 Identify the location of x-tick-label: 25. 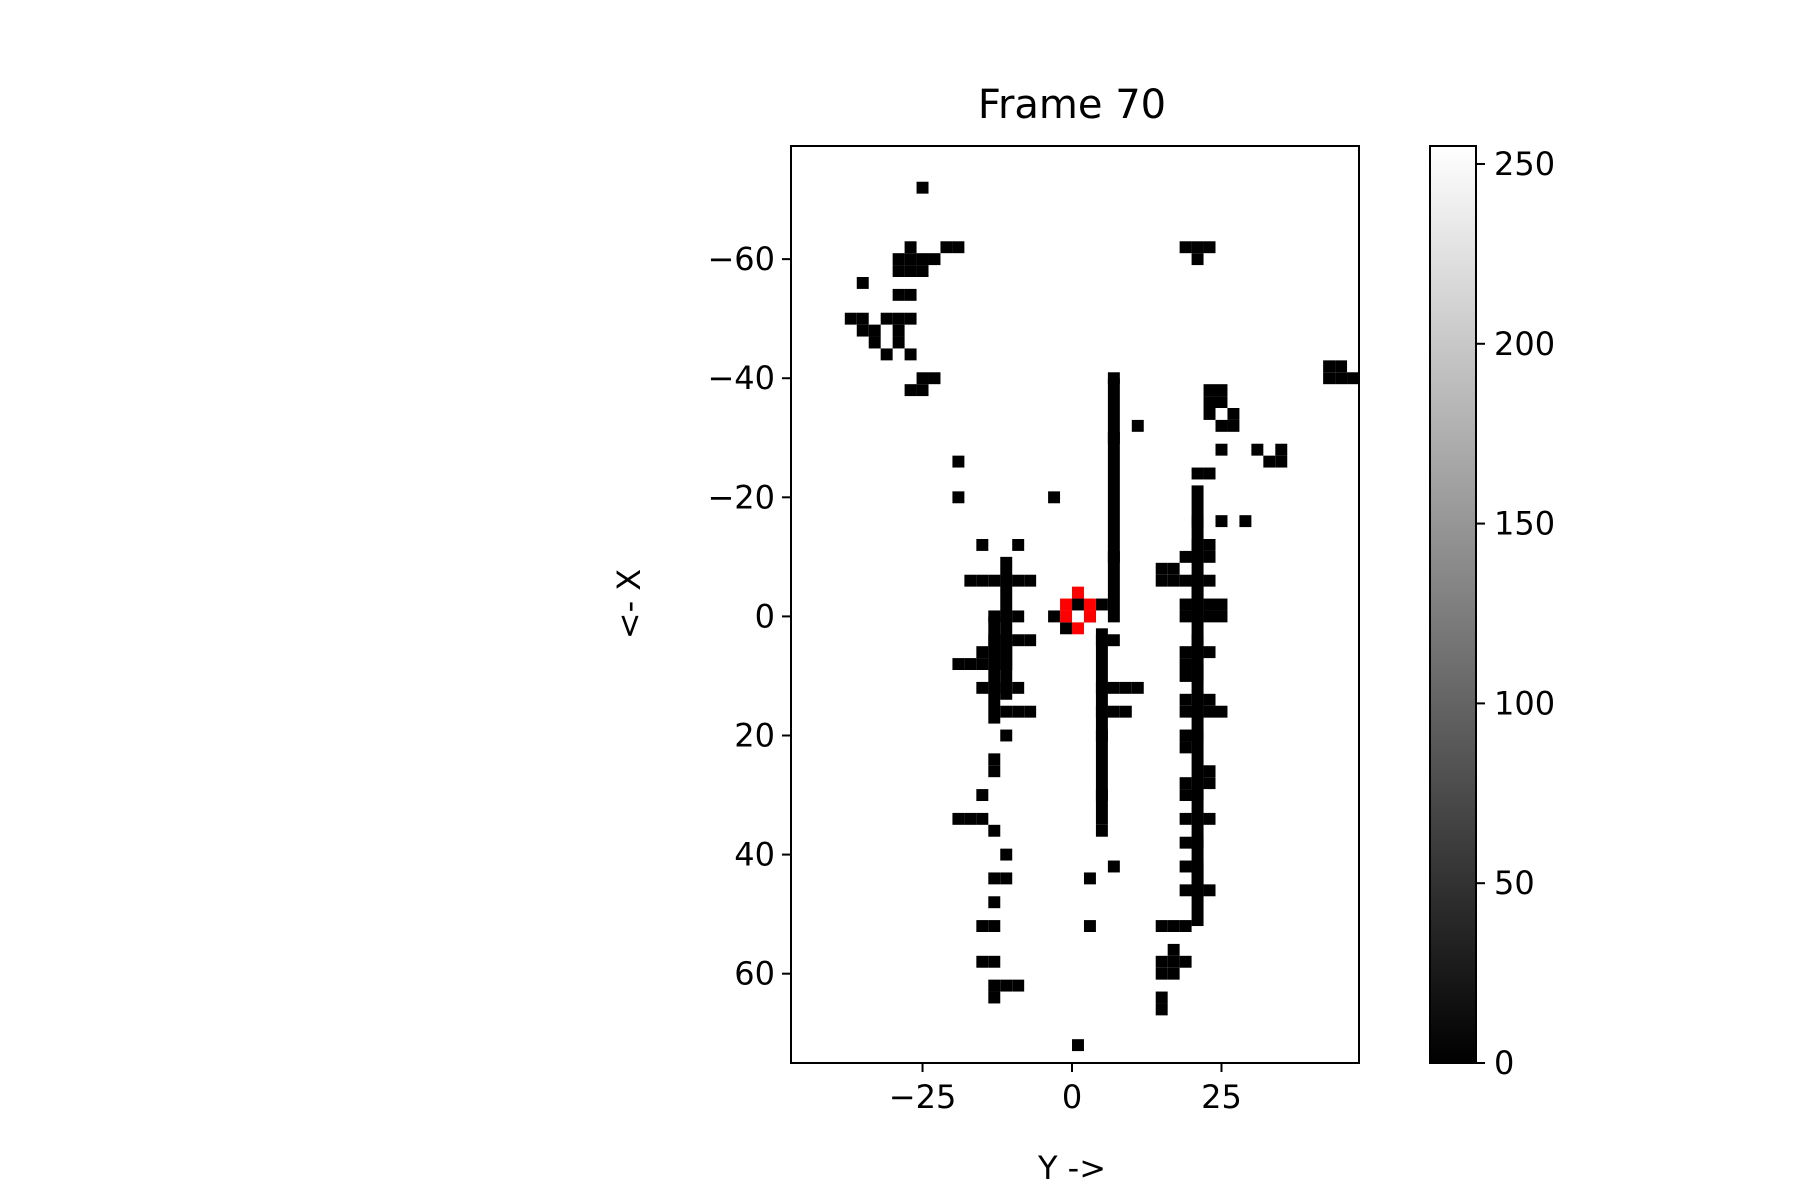
(1221, 1097).